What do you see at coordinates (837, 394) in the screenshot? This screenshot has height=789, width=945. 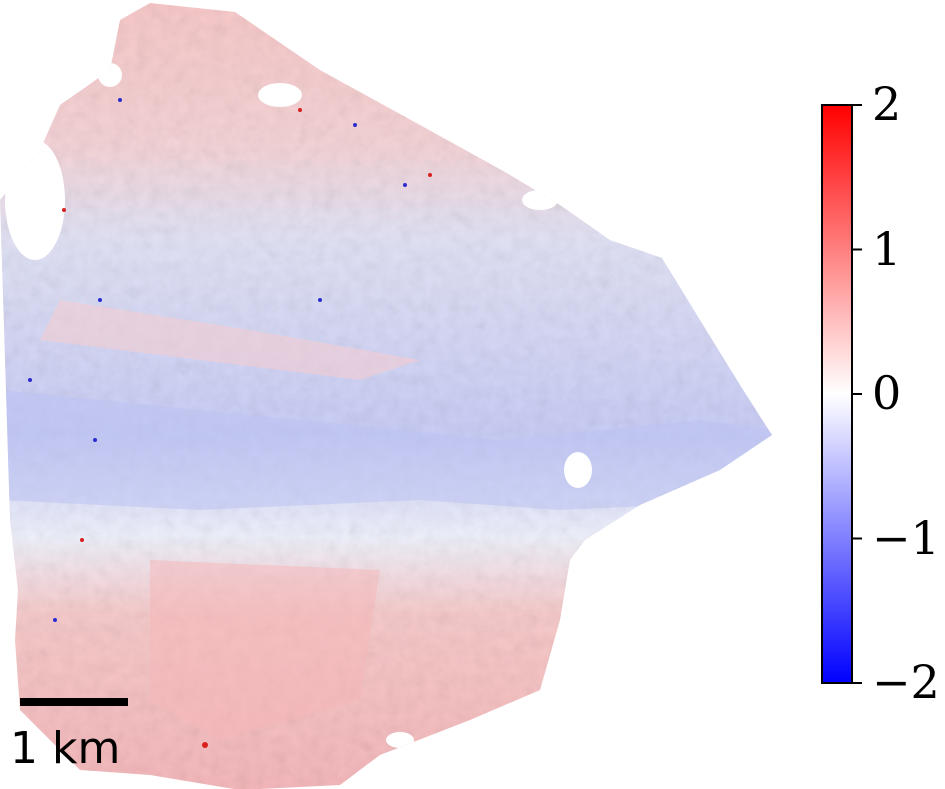 I see `colorbar-gradient` at bounding box center [837, 394].